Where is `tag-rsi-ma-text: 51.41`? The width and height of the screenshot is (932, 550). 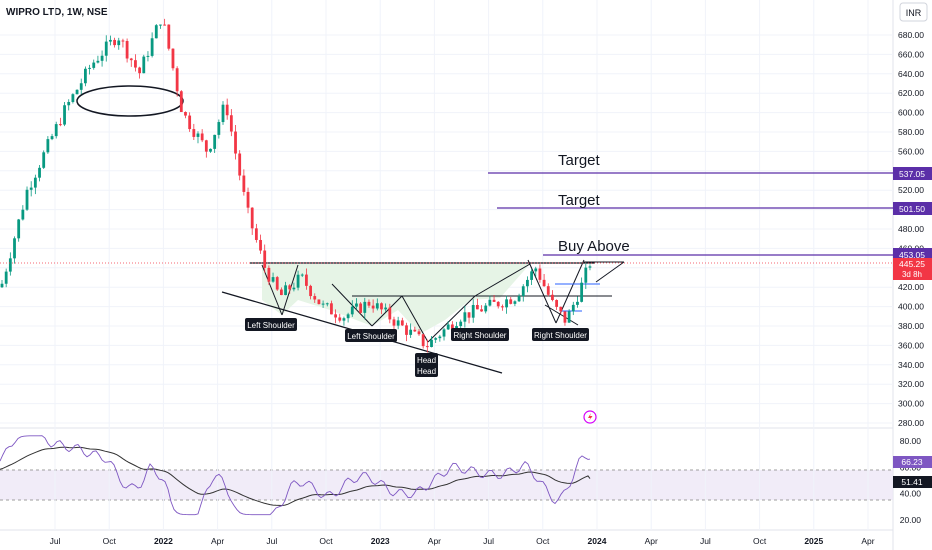 tag-rsi-ma-text: 51.41 is located at coordinates (912, 482).